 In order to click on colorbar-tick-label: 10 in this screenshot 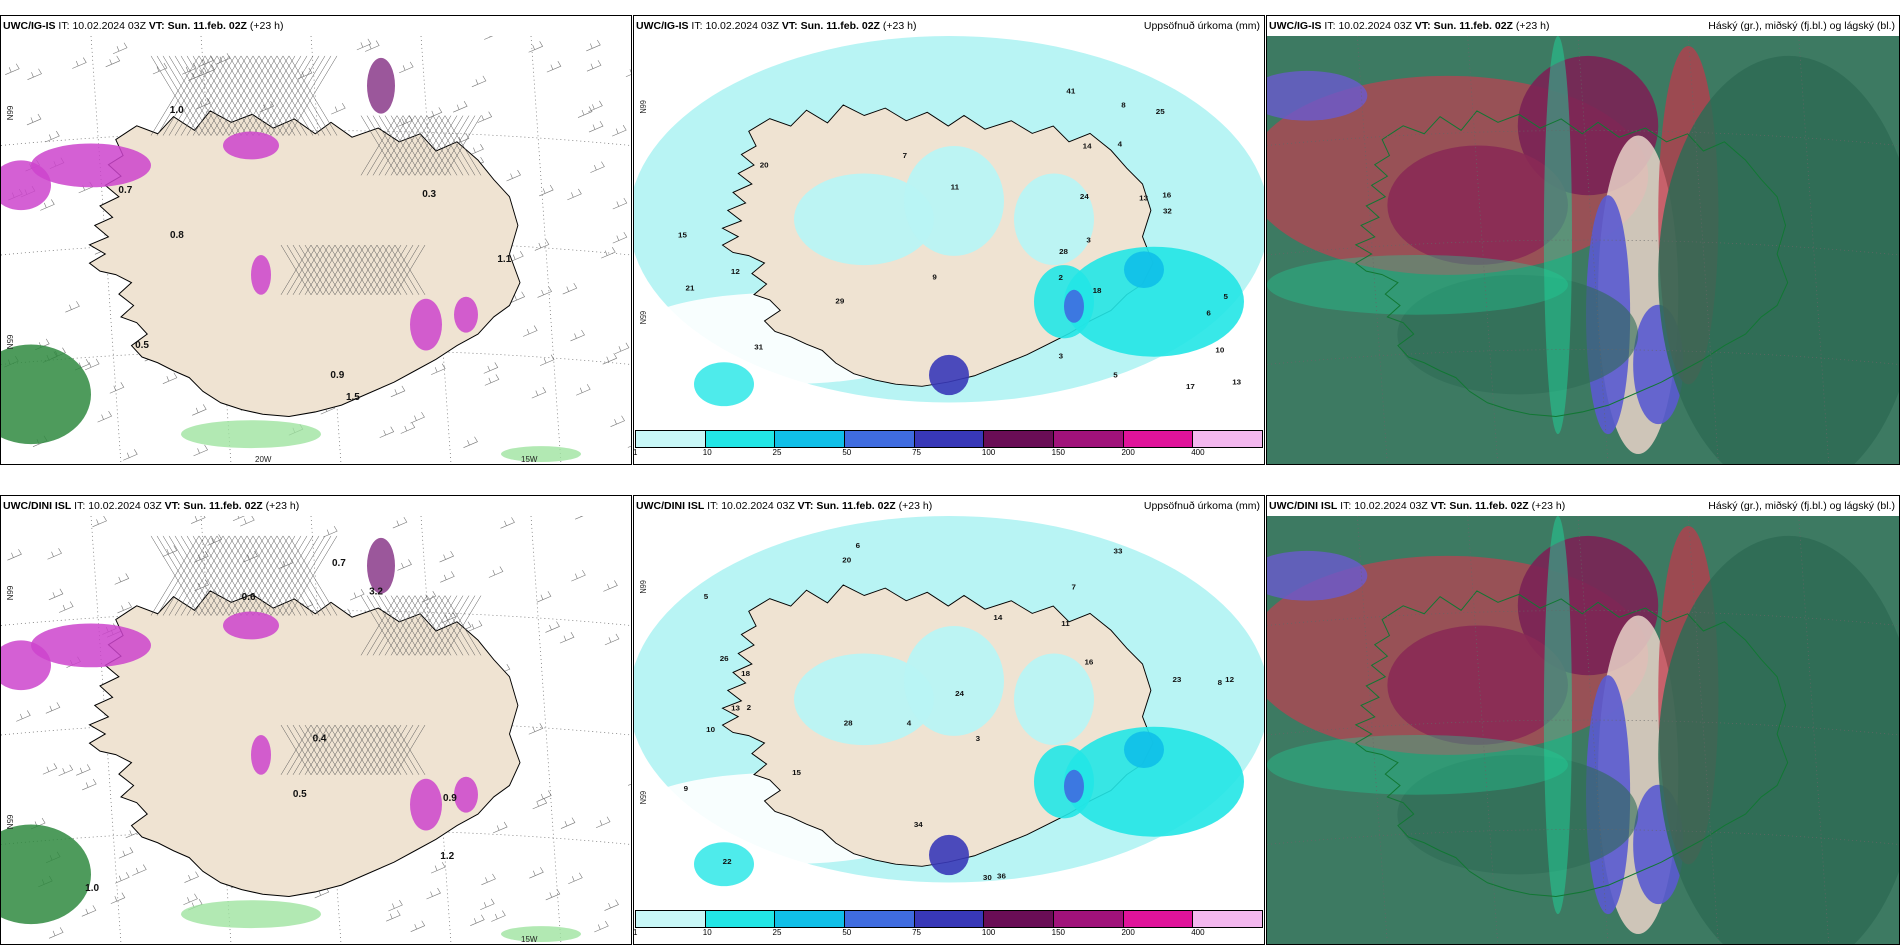, I will do `click(707, 932)`.